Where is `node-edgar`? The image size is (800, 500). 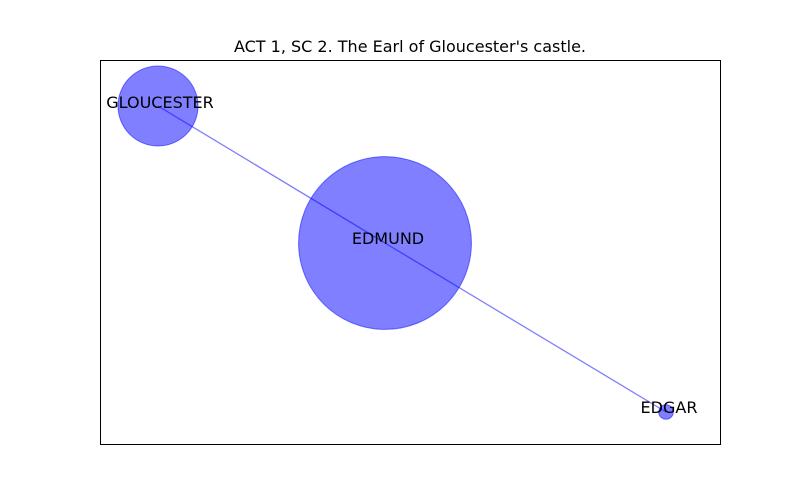
node-edgar is located at coordinates (666, 412).